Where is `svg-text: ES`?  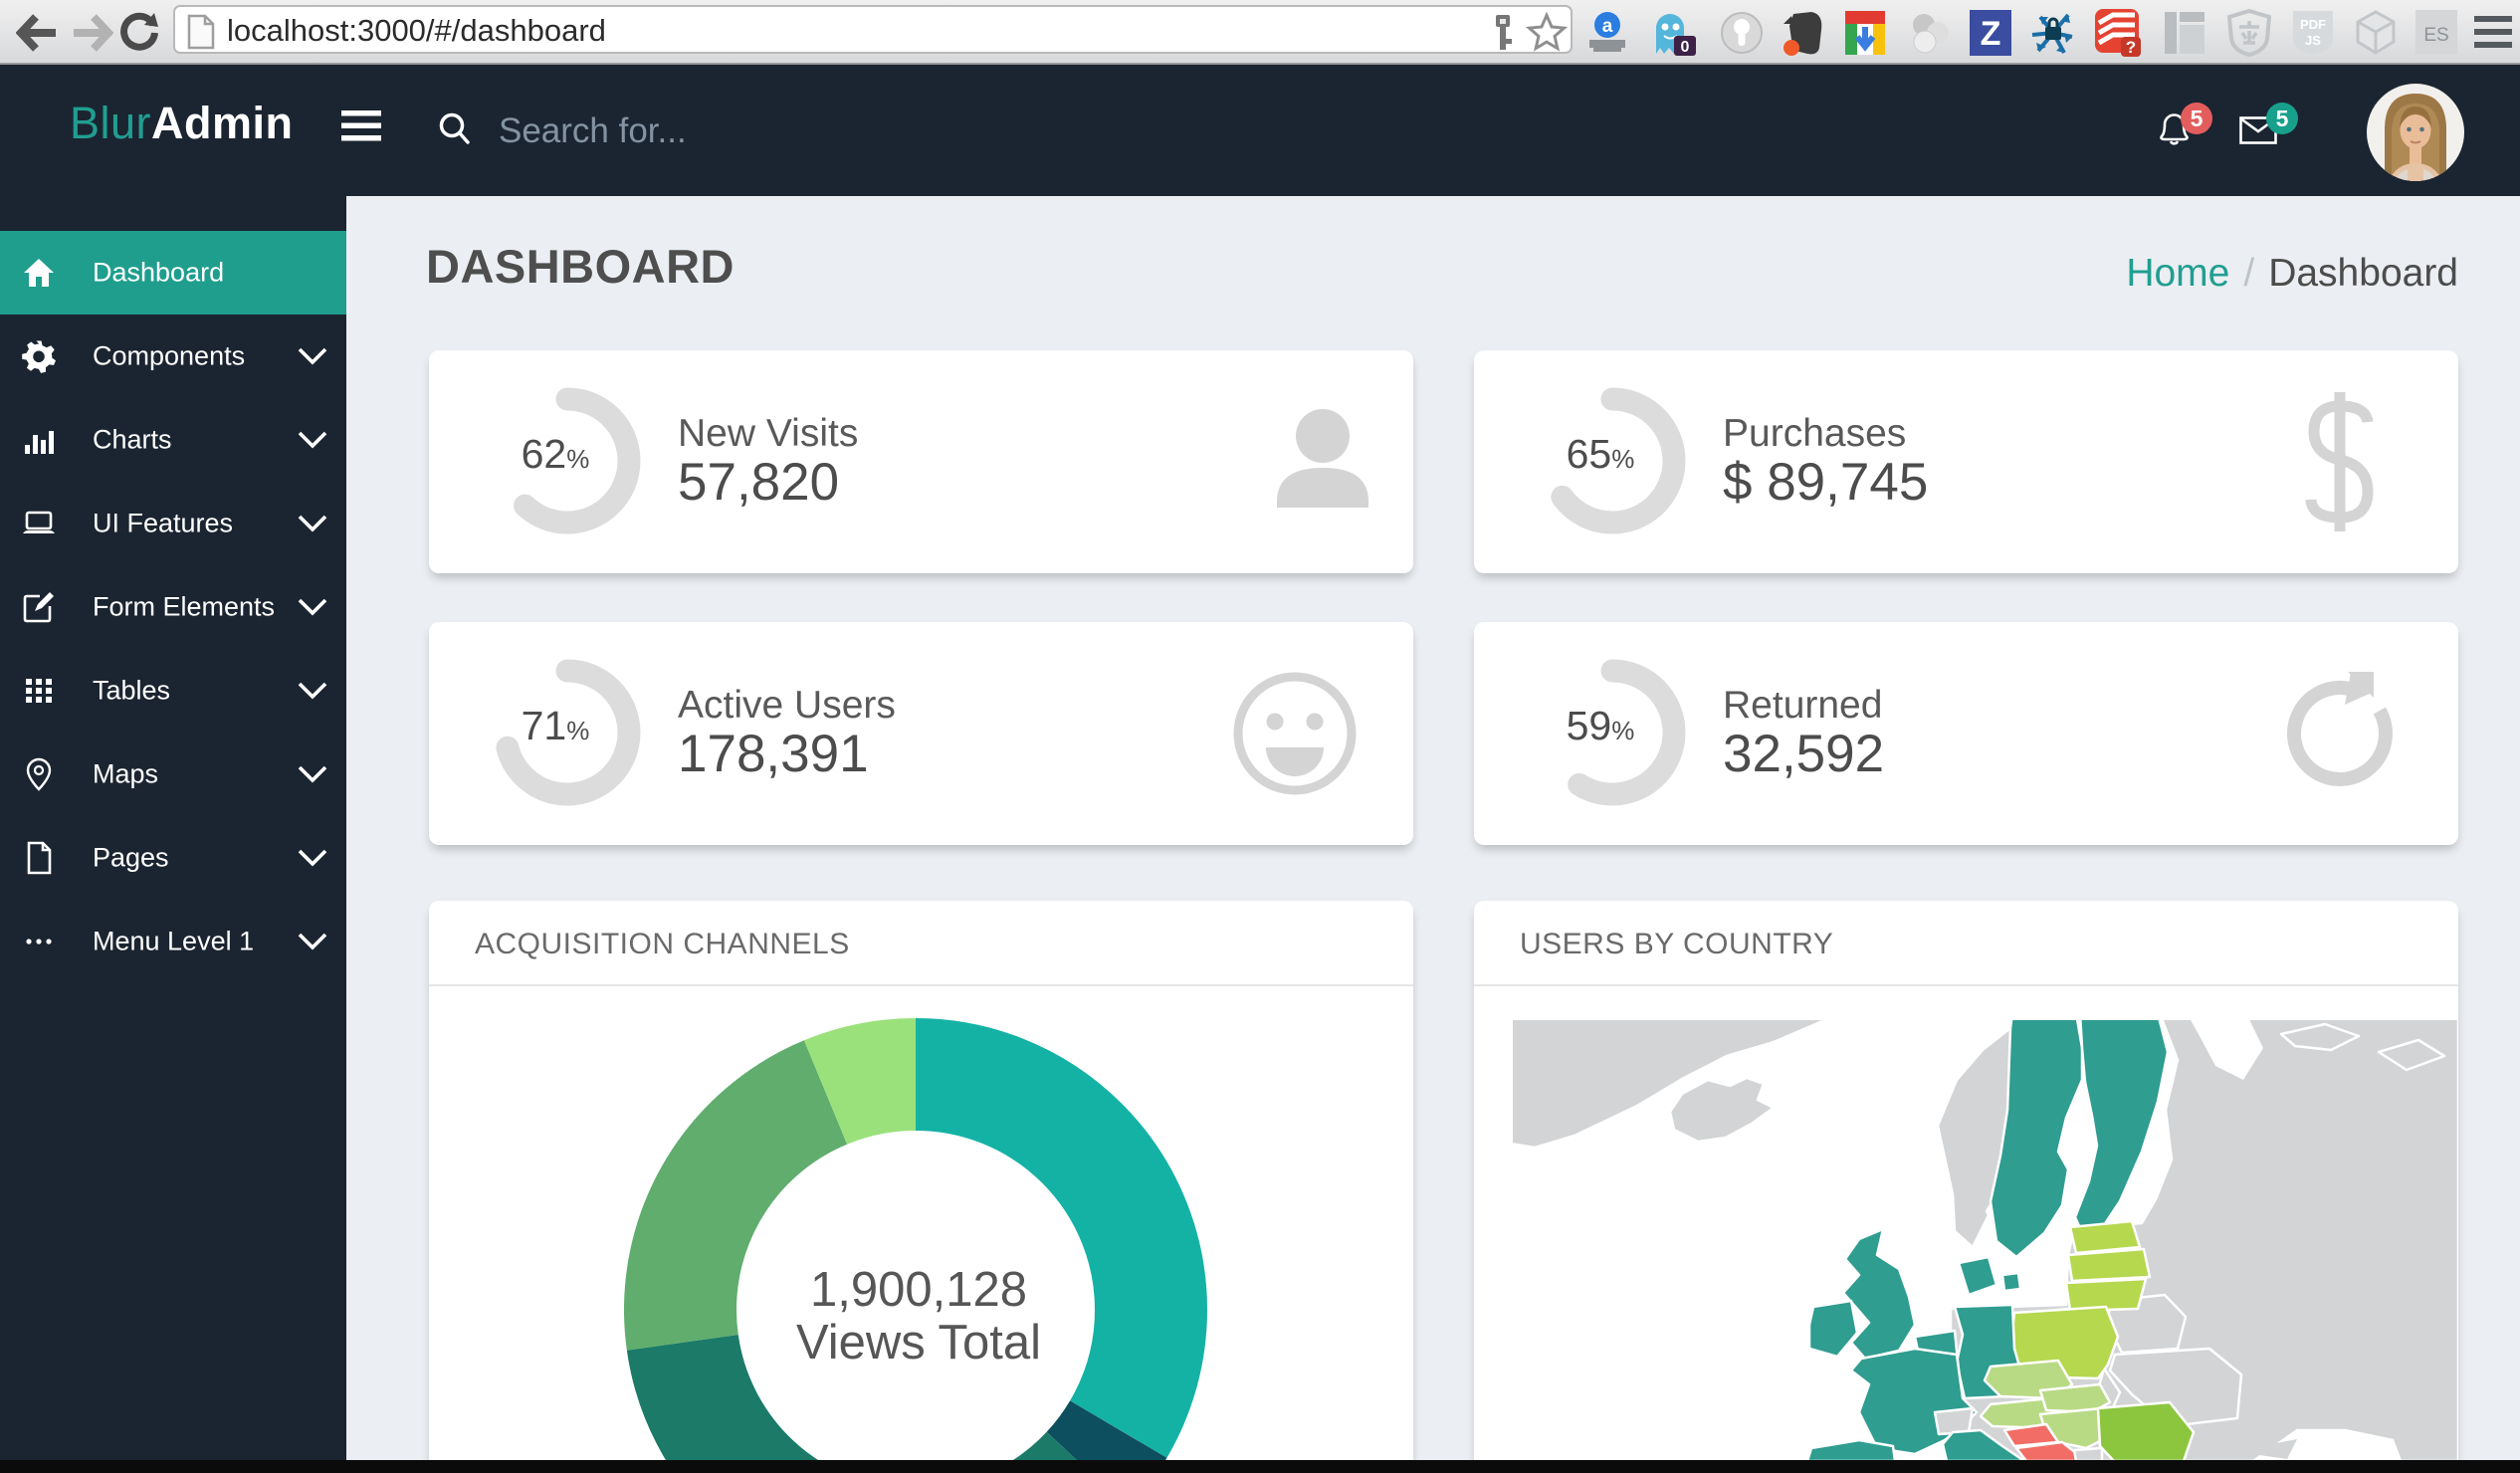
svg-text: ES is located at coordinates (2435, 35).